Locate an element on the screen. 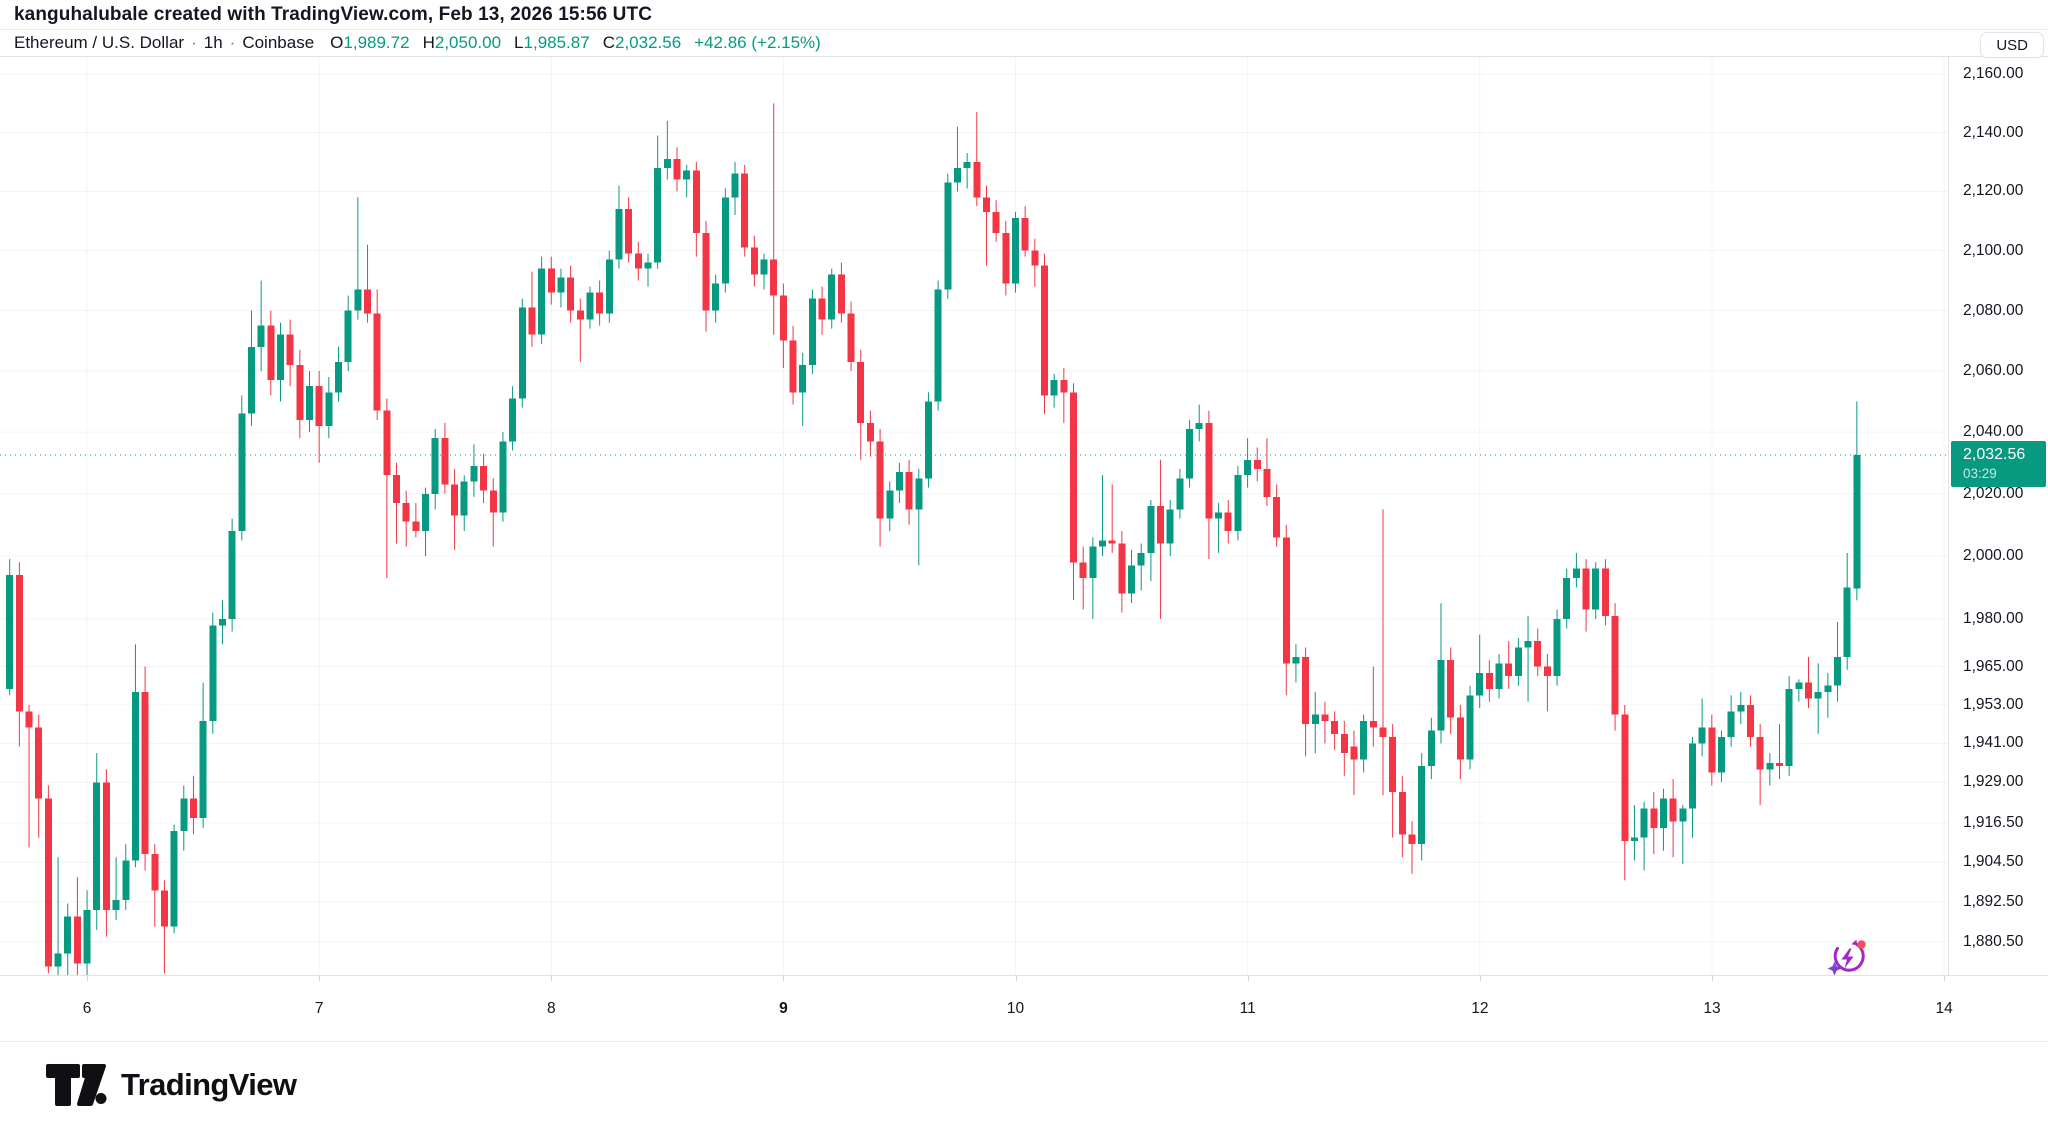 Image resolution: width=2048 pixels, height=1121 pixels. ai-refresh-icon is located at coordinates (1848, 957).